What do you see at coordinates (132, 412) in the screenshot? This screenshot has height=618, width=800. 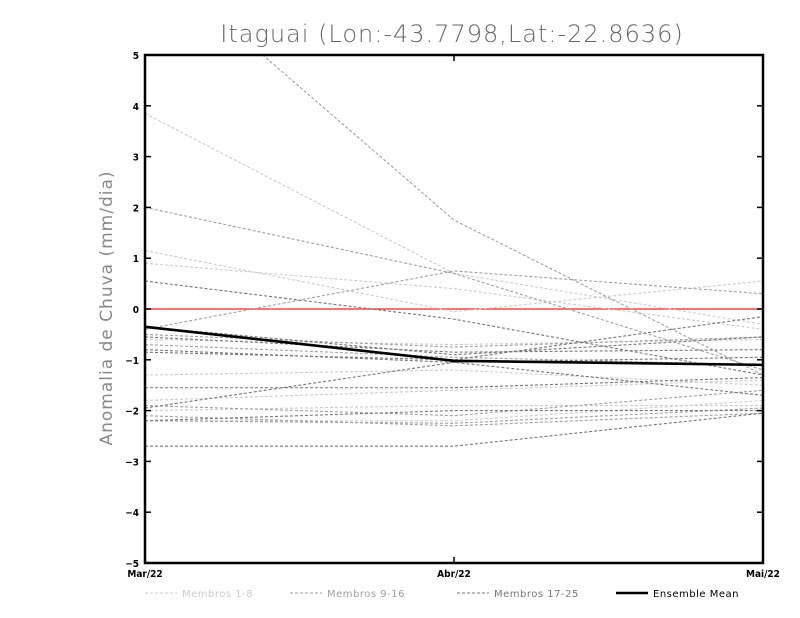 I see `y-tick-label: −2` at bounding box center [132, 412].